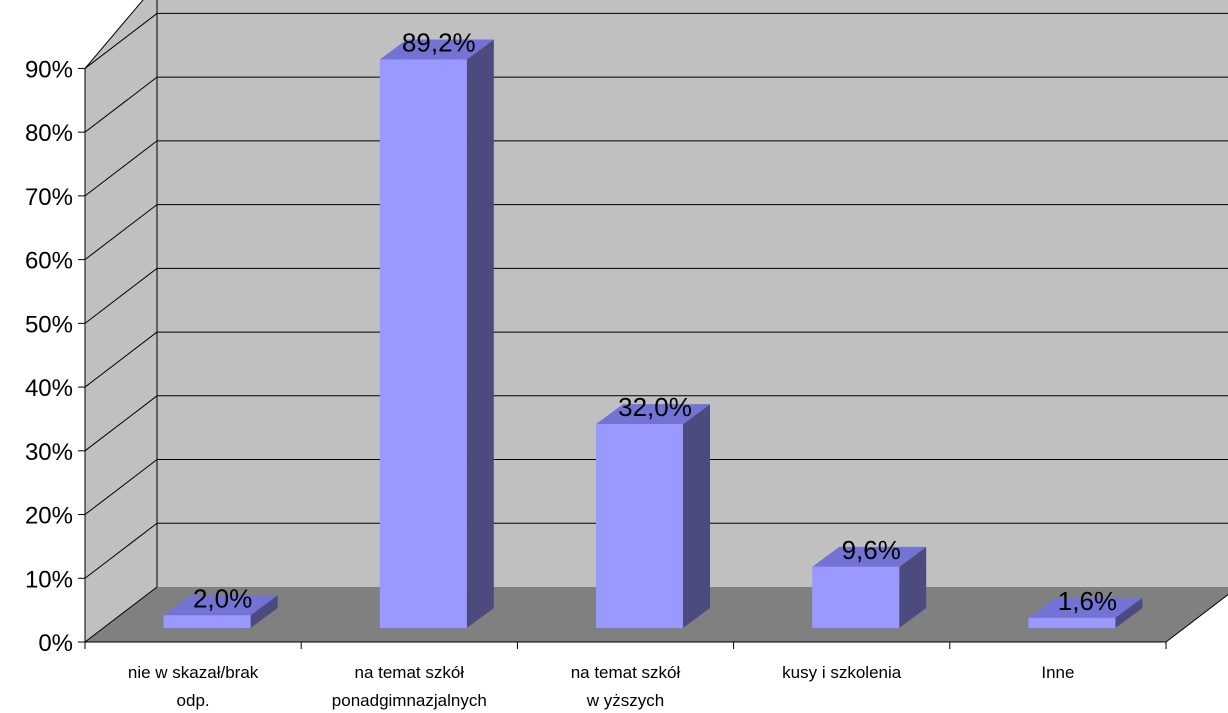 The image size is (1228, 713). What do you see at coordinates (49, 579) in the screenshot?
I see `y-tick-label: 10%` at bounding box center [49, 579].